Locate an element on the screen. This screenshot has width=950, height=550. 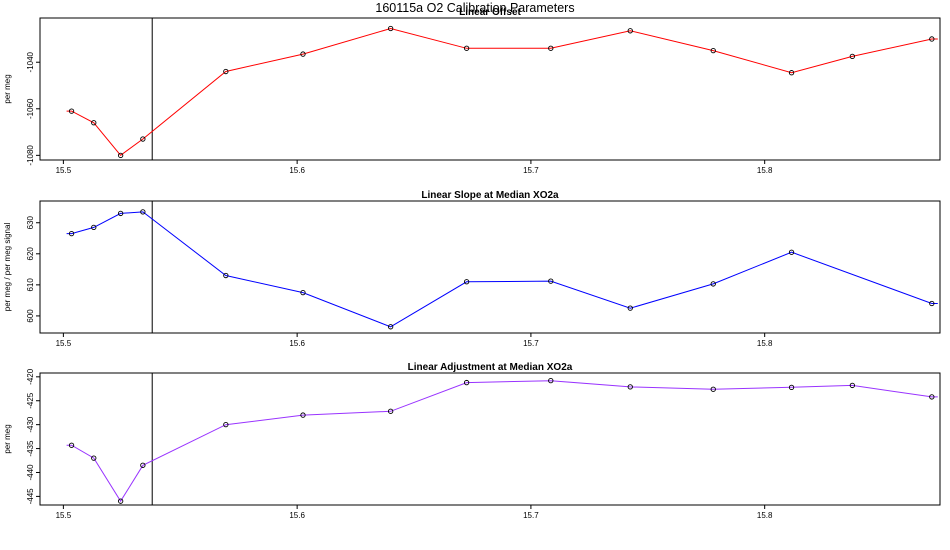
y-tick-label: -1060 is located at coordinates (30, 108).